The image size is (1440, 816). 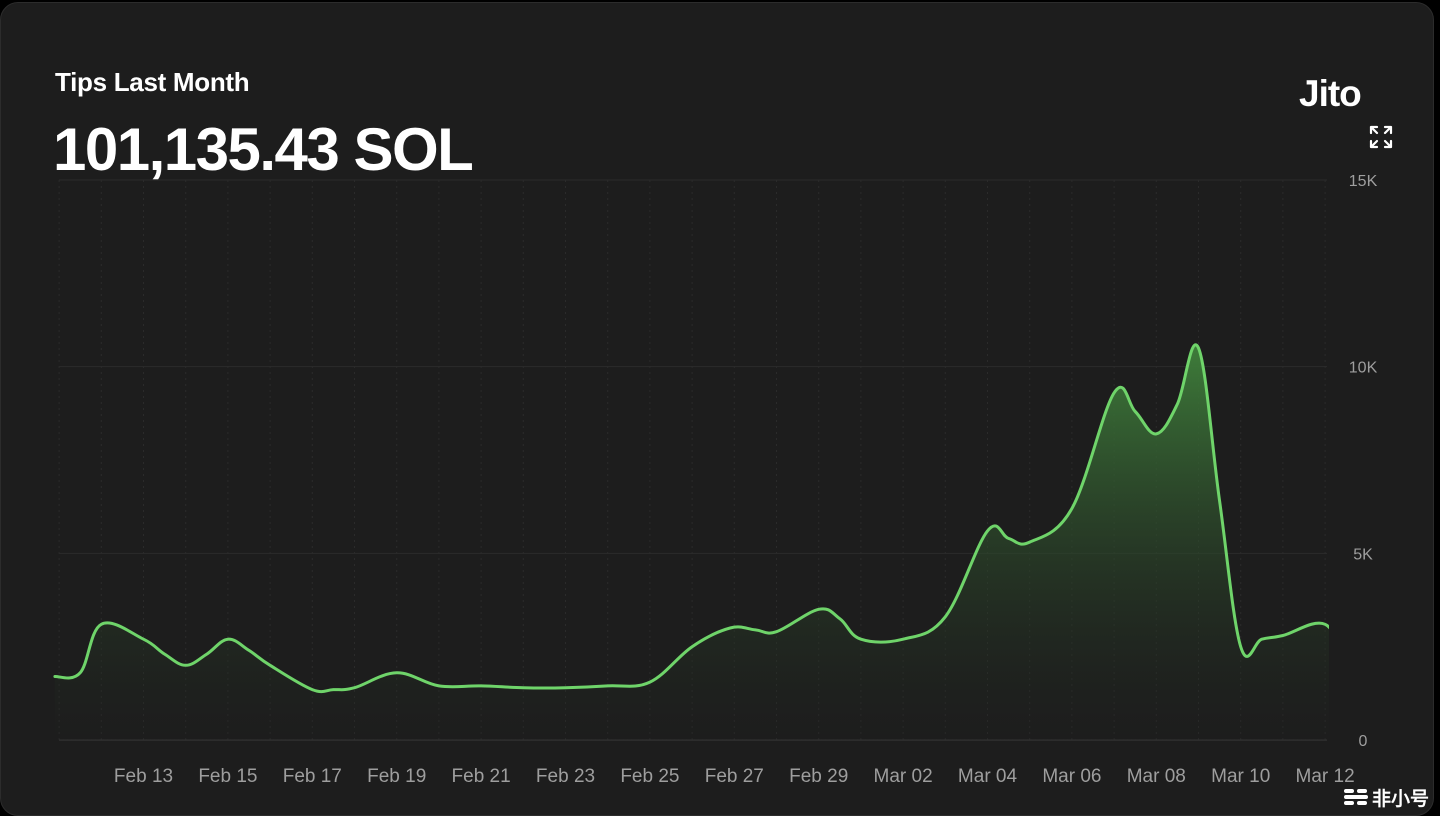 What do you see at coordinates (903, 776) in the screenshot?
I see `x-tick-label: Mar 02` at bounding box center [903, 776].